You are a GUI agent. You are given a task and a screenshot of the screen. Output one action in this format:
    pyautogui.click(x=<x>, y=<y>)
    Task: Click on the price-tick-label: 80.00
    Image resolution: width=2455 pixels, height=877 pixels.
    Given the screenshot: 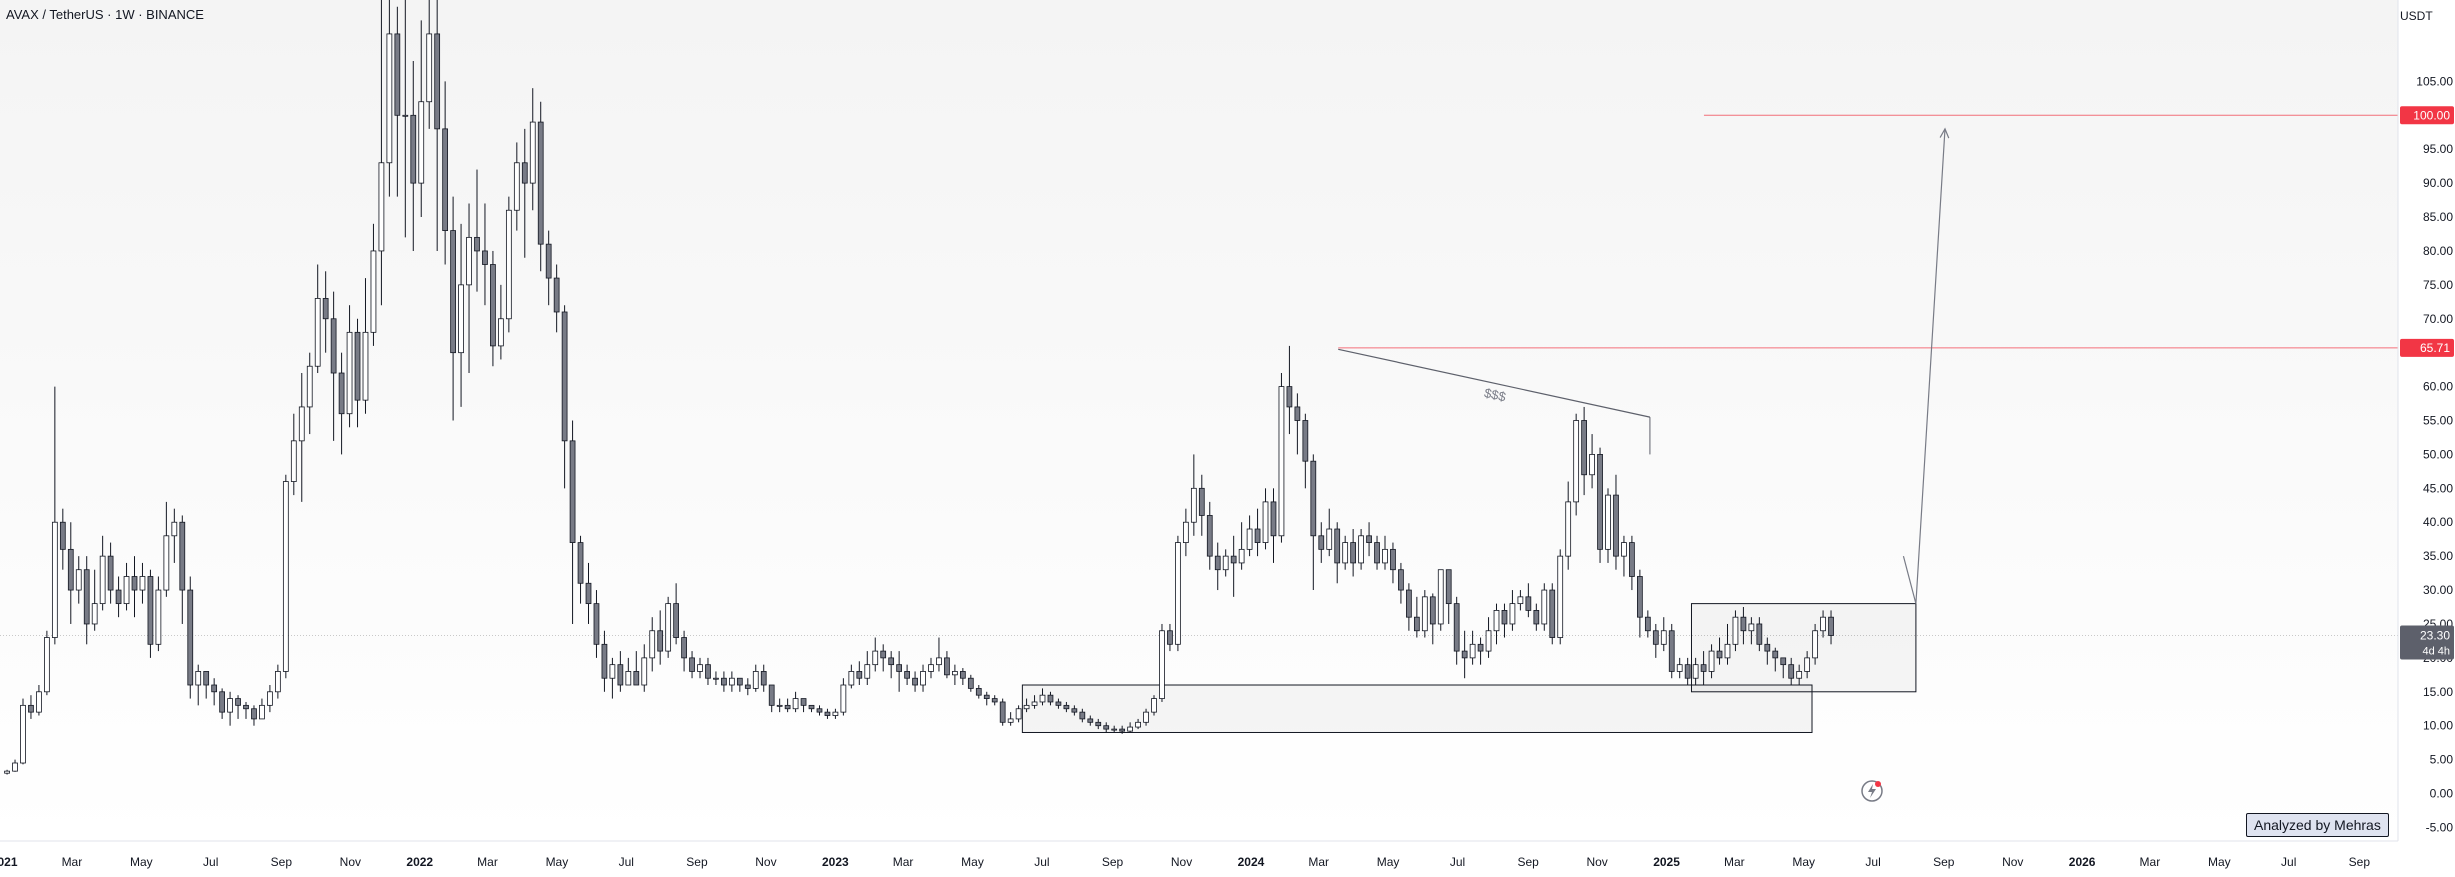 What is the action you would take?
    pyautogui.click(x=2438, y=251)
    